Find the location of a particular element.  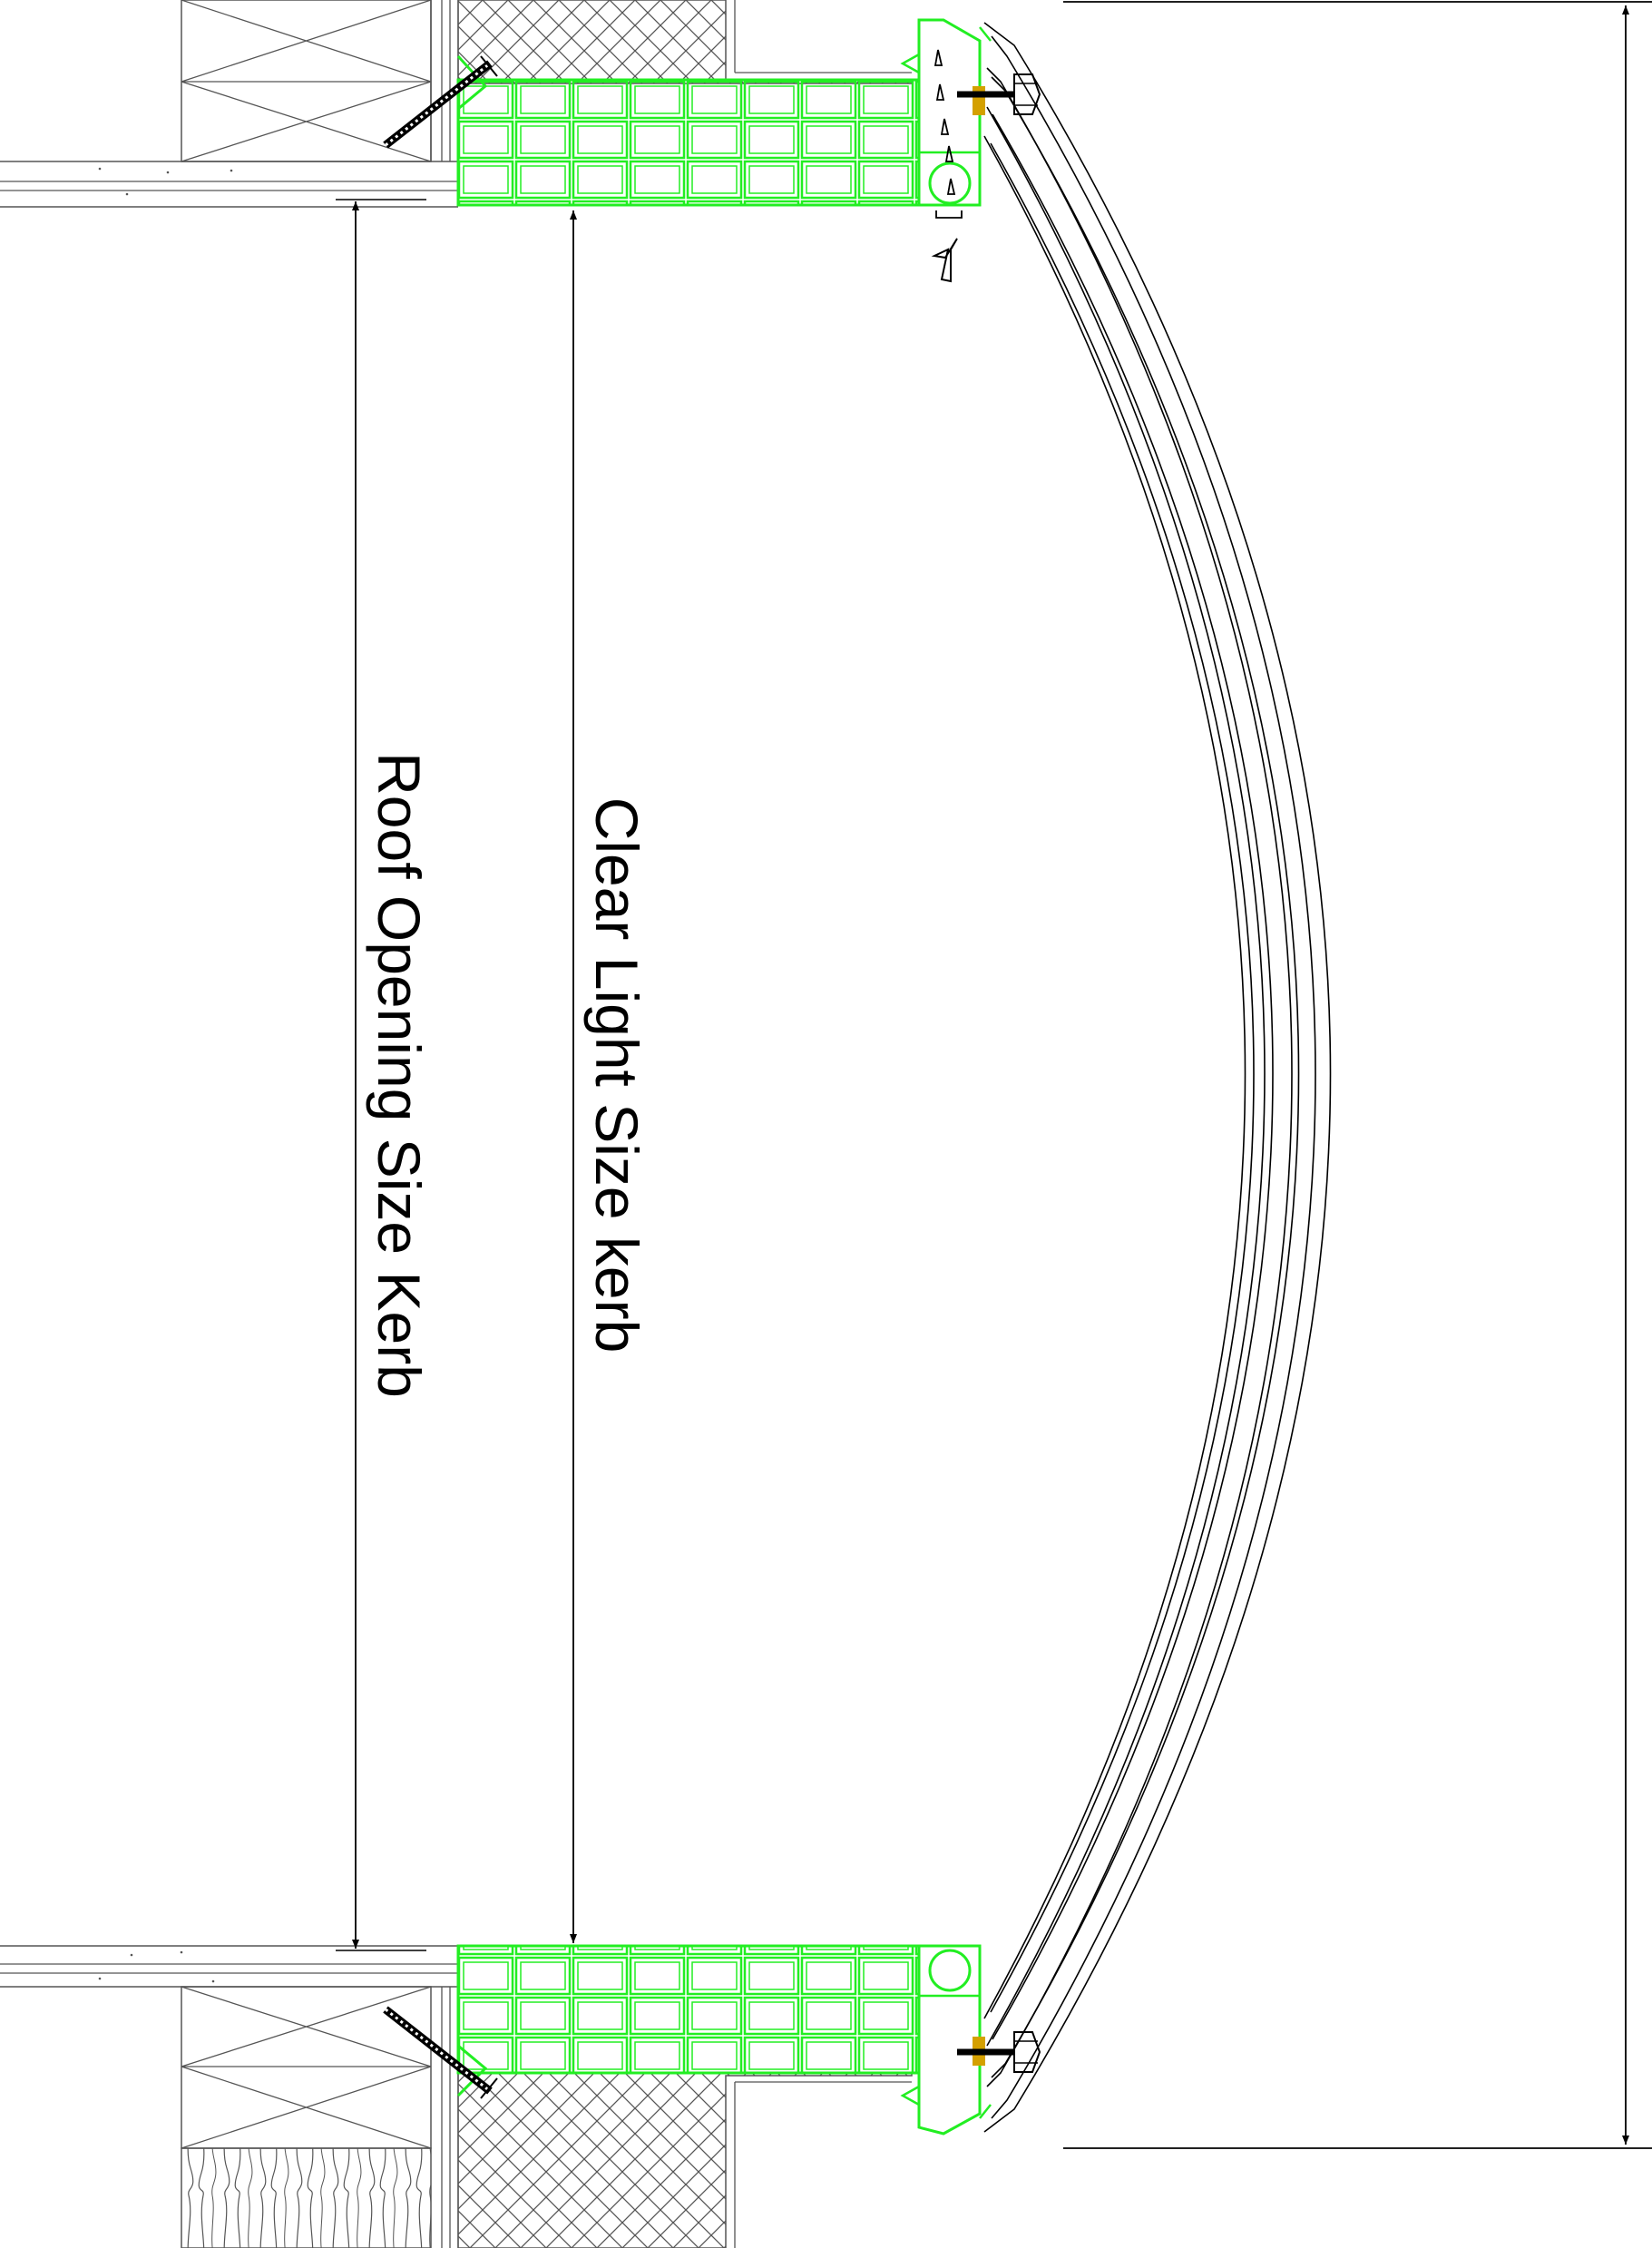

bottom-wall-section is located at coordinates (456, 2096).